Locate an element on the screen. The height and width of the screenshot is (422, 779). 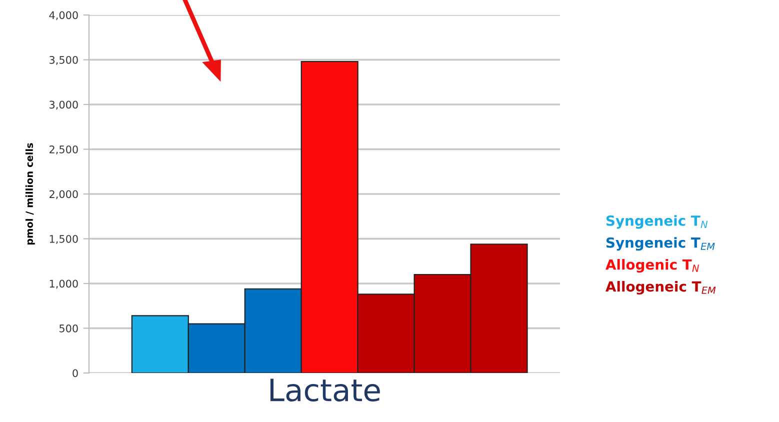
y-tick-label: 2,000 is located at coordinates (64, 195).